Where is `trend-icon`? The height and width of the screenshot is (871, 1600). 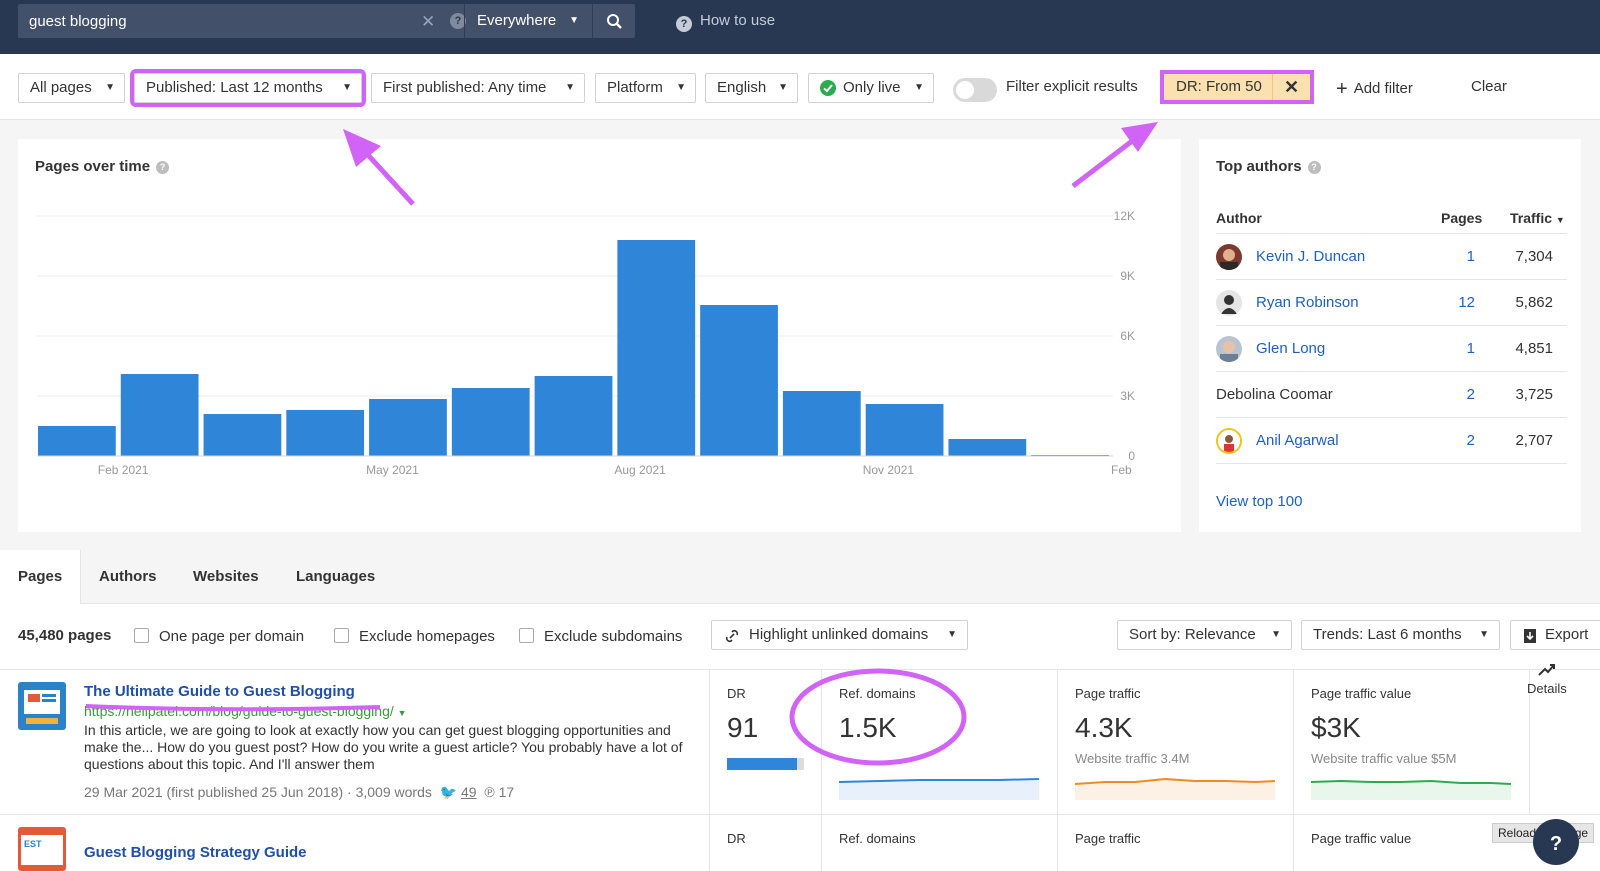 trend-icon is located at coordinates (1546, 670).